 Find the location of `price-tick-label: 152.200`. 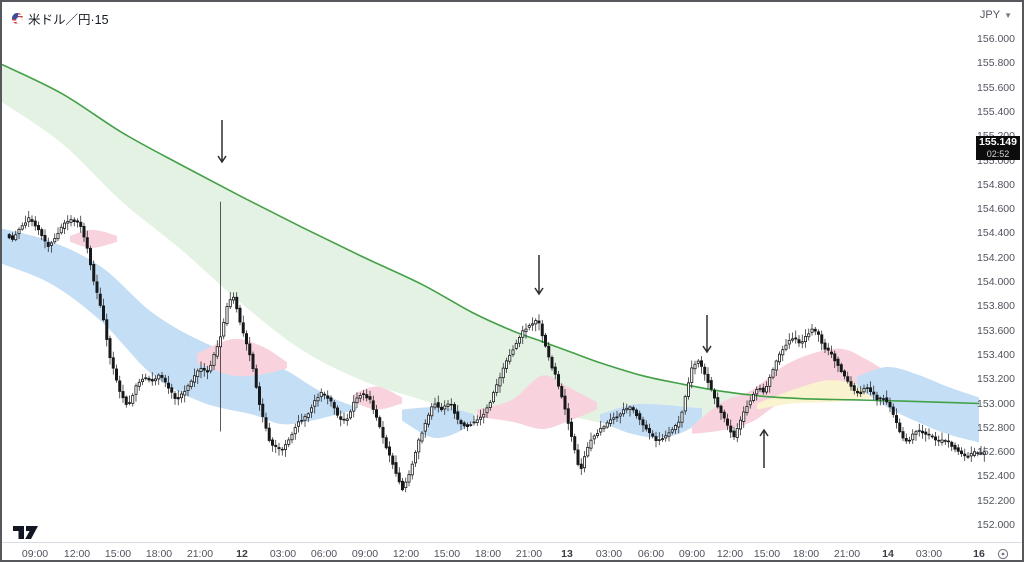

price-tick-label: 152.200 is located at coordinates (996, 500).